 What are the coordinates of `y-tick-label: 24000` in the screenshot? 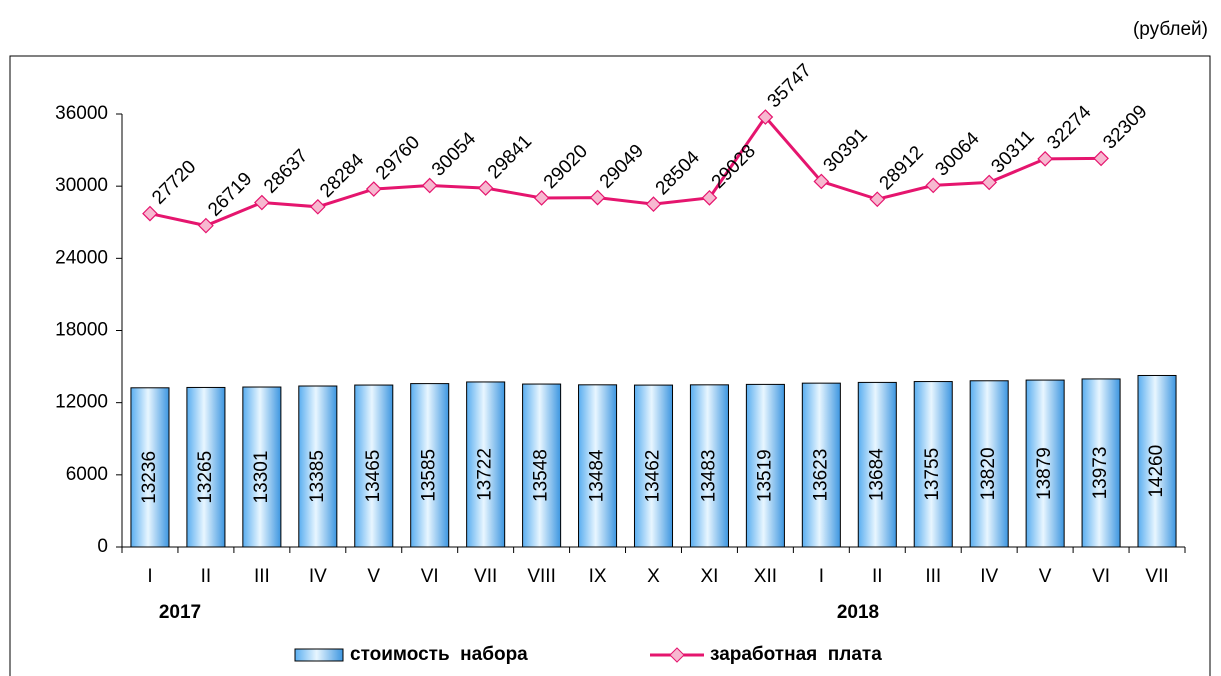 It's located at (81, 257).